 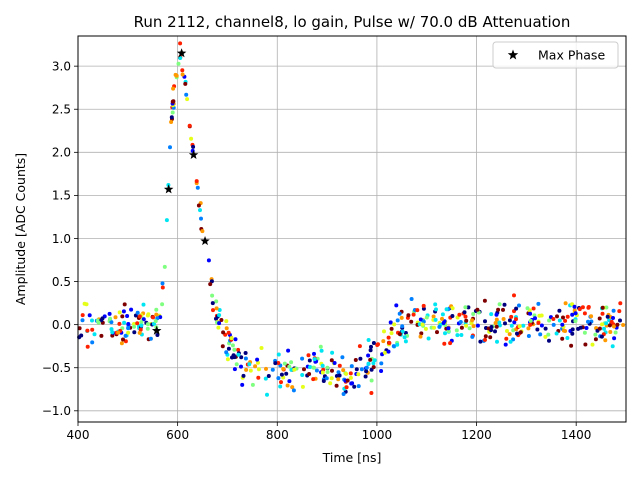 What do you see at coordinates (277, 435) in the screenshot?
I see `x-tick-label: 800` at bounding box center [277, 435].